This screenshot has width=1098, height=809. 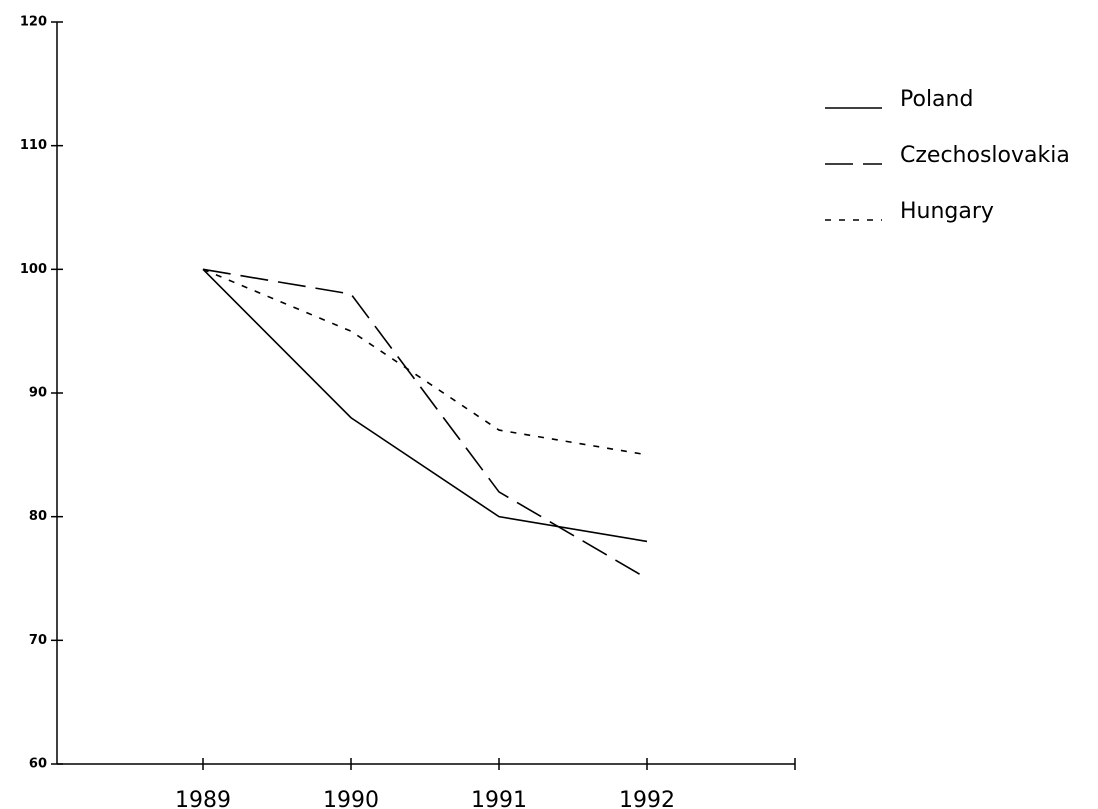 I want to click on y-tick-label: 70, so click(x=38, y=640).